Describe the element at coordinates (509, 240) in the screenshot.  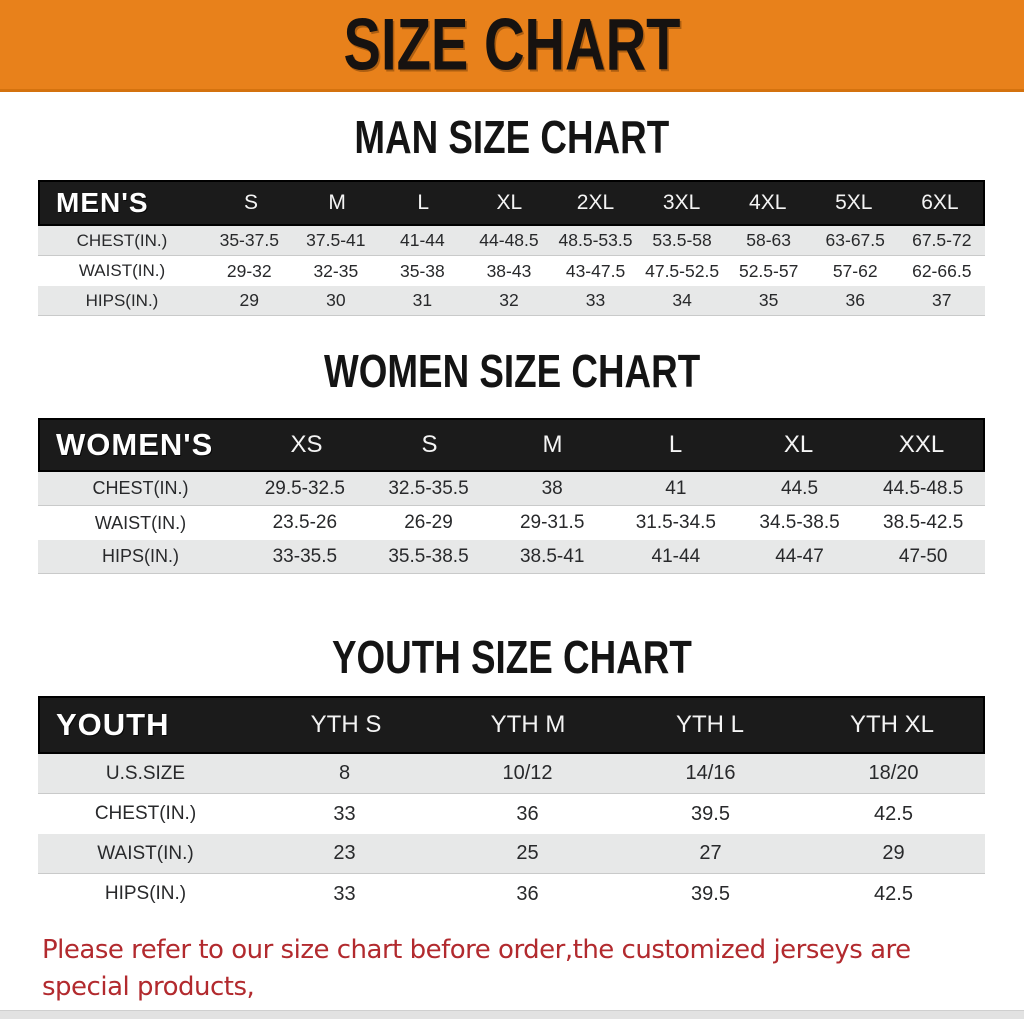
I see `size-value: 44-48.5` at that location.